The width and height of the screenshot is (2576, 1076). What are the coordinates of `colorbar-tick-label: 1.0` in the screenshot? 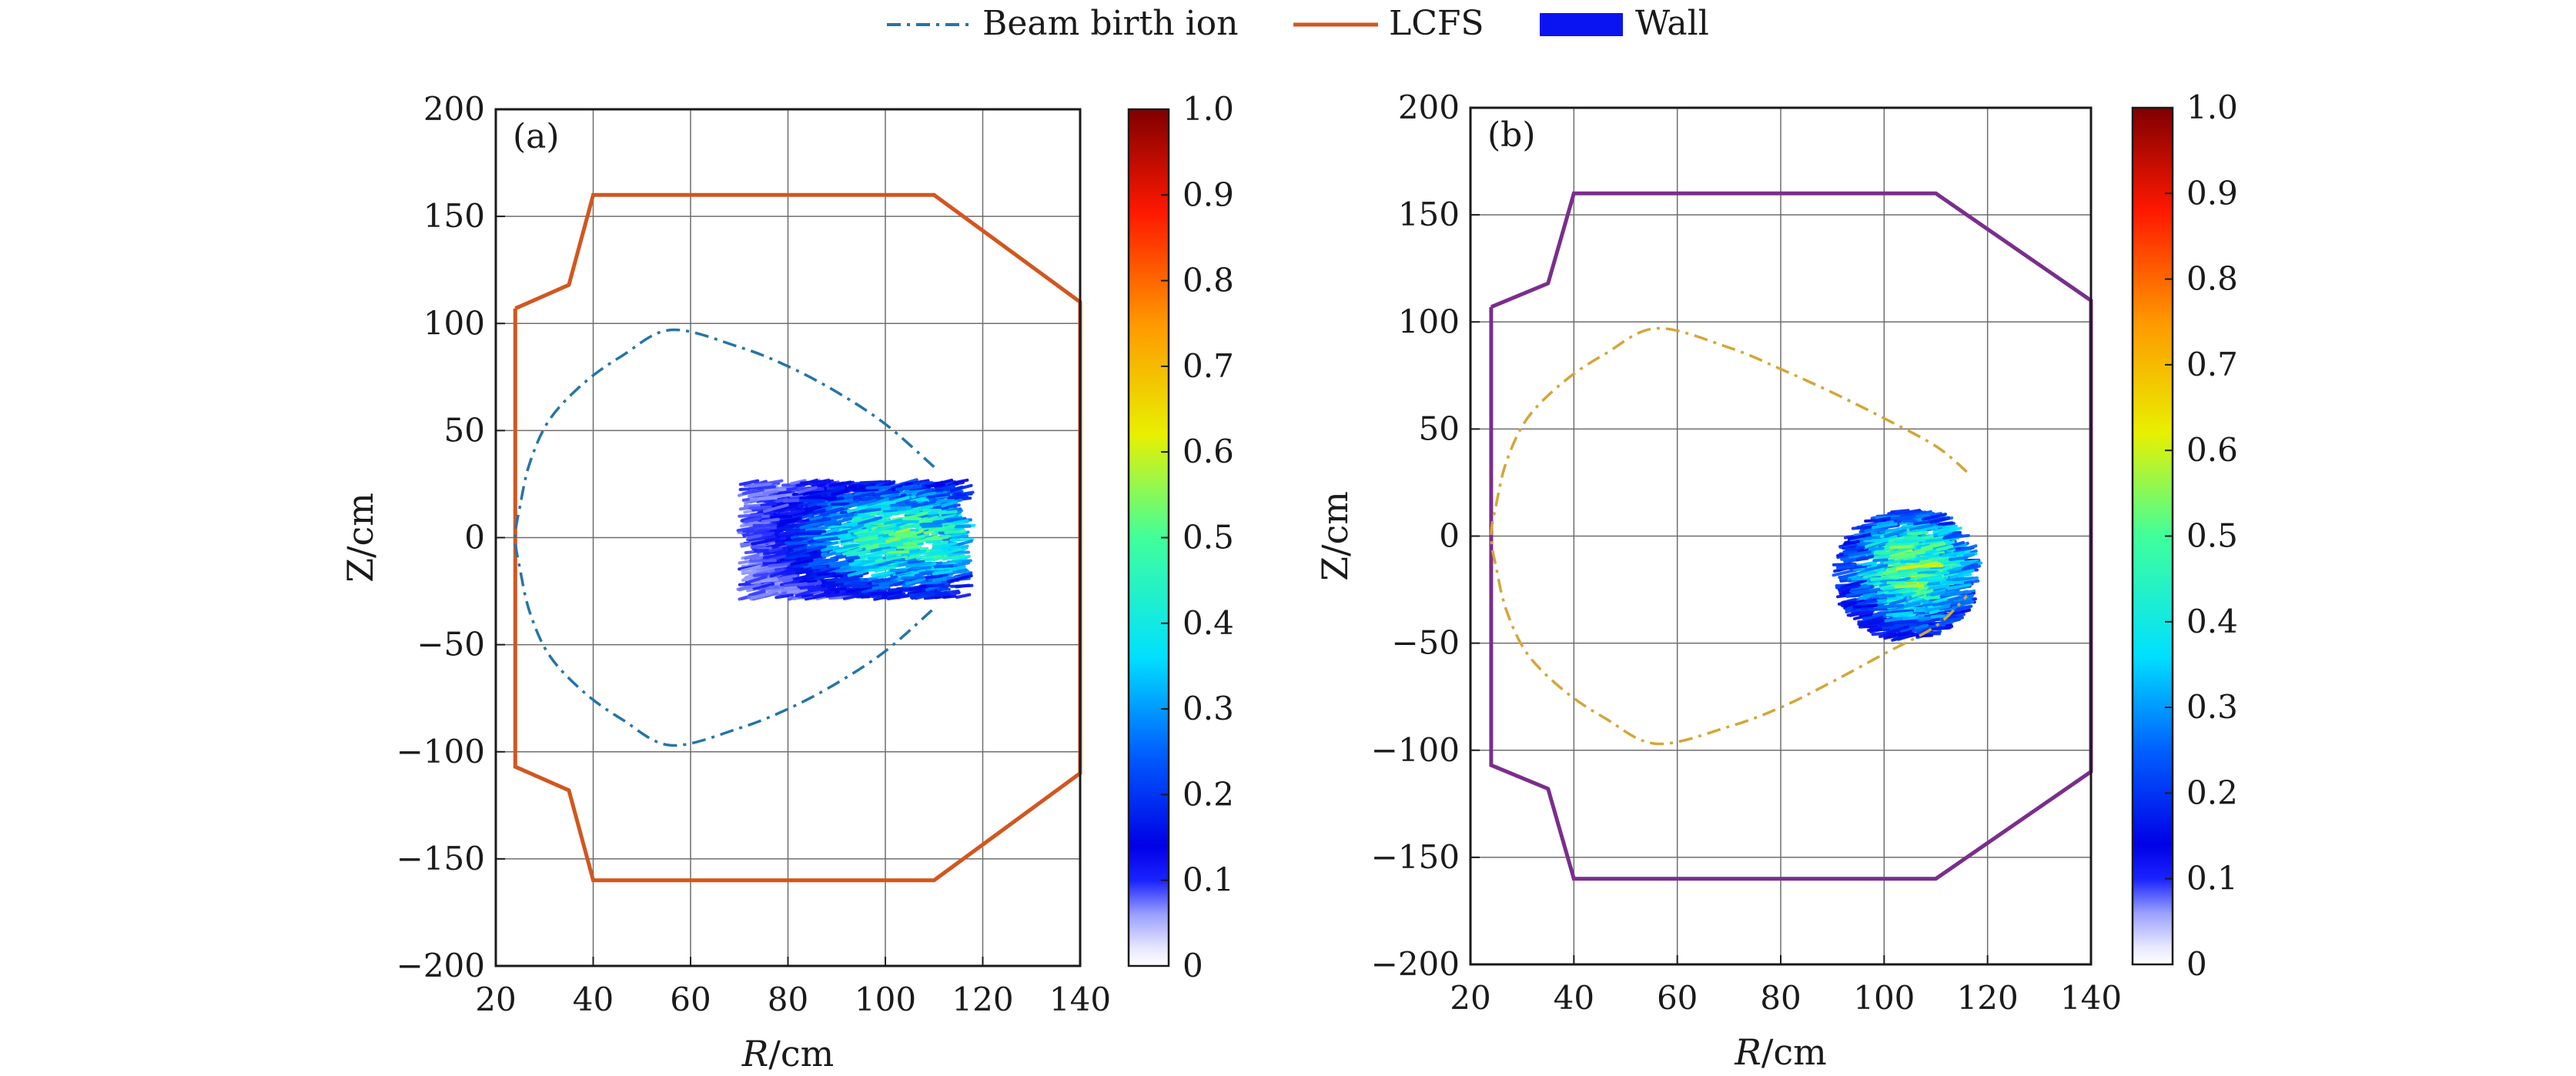 It's located at (2212, 108).